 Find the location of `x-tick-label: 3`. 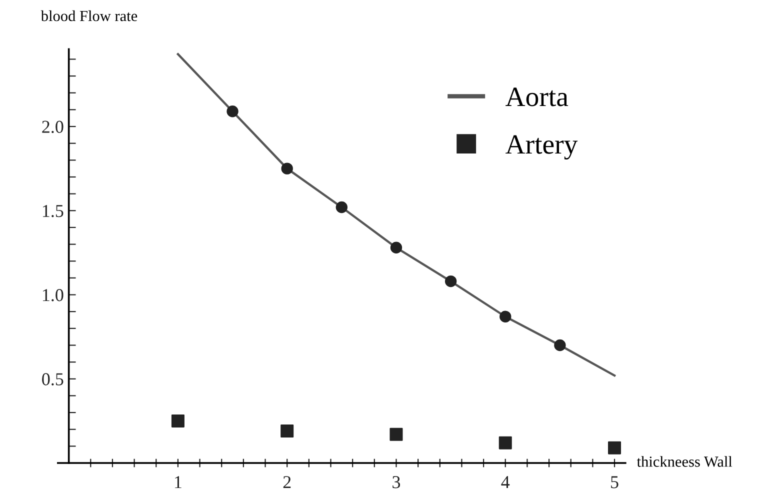

x-tick-label: 3 is located at coordinates (396, 482).